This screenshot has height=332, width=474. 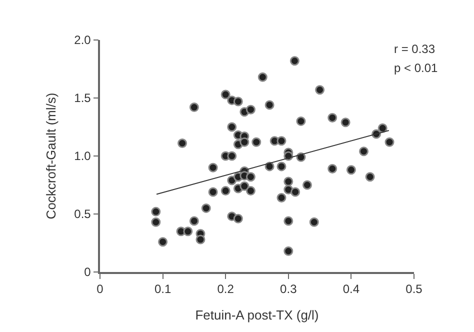 What do you see at coordinates (415, 49) in the screenshot?
I see `annotation: r = 0.33` at bounding box center [415, 49].